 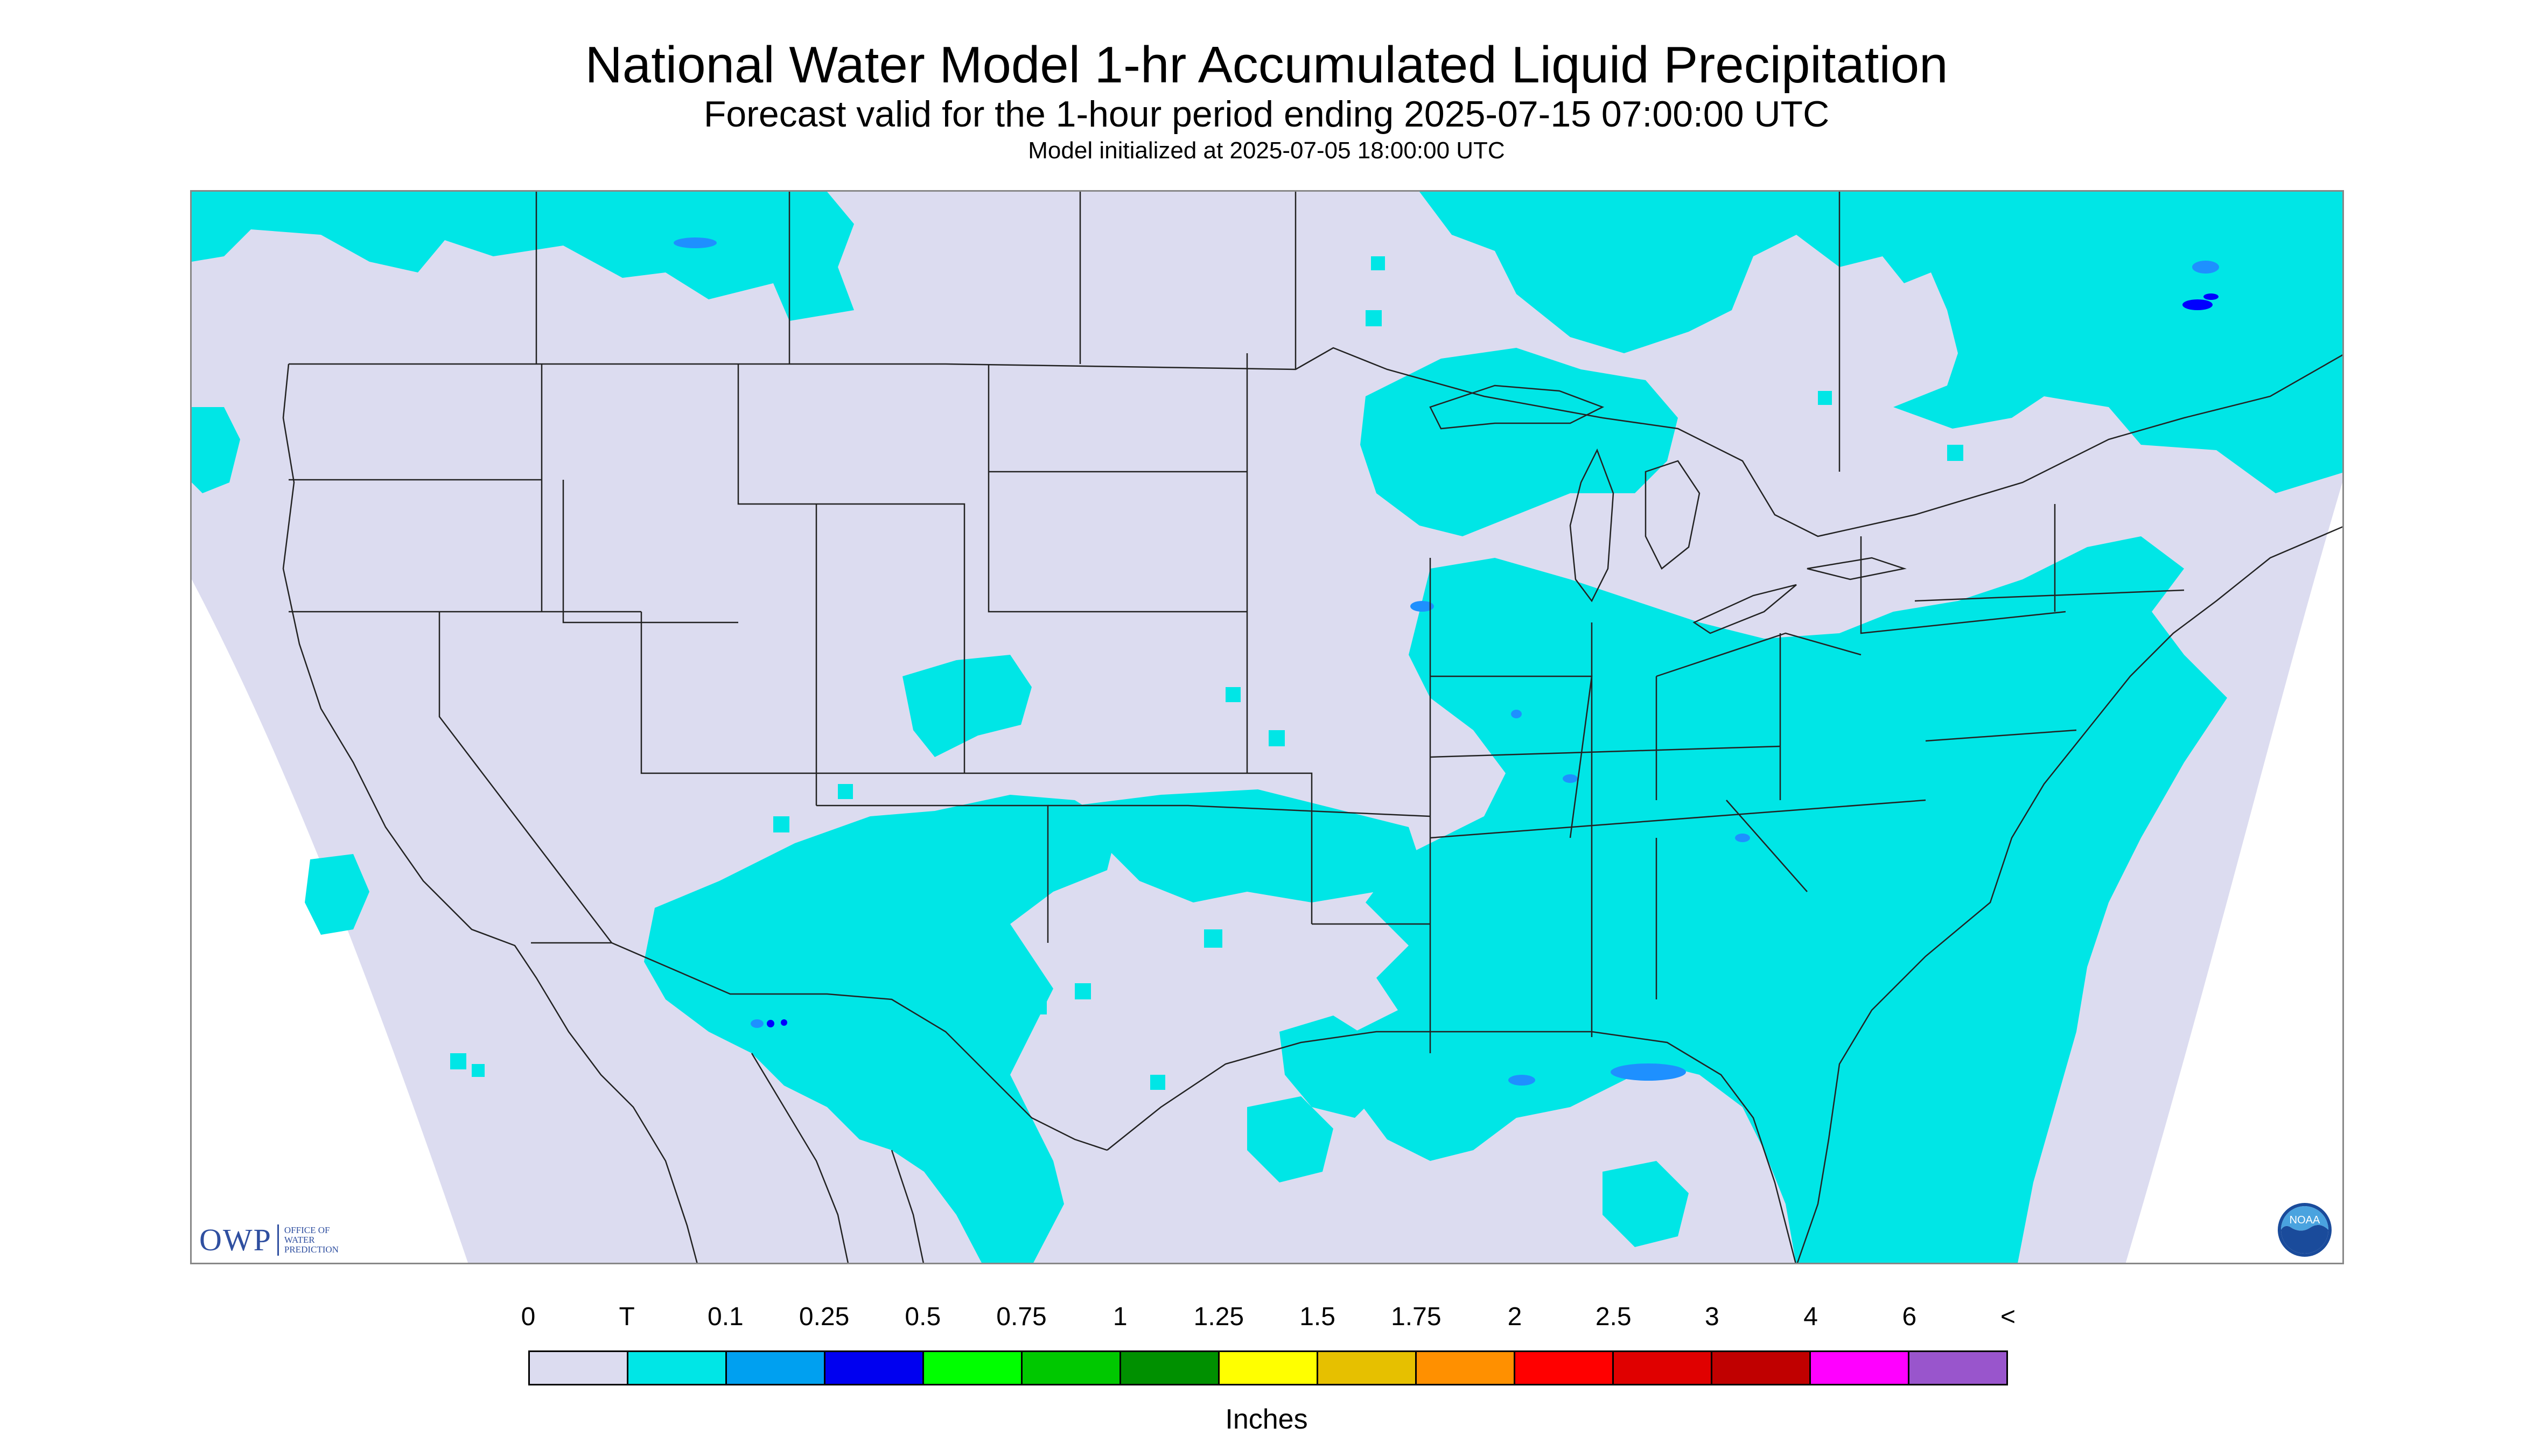 What do you see at coordinates (529, 1317) in the screenshot?
I see `legend-tick-label: 0` at bounding box center [529, 1317].